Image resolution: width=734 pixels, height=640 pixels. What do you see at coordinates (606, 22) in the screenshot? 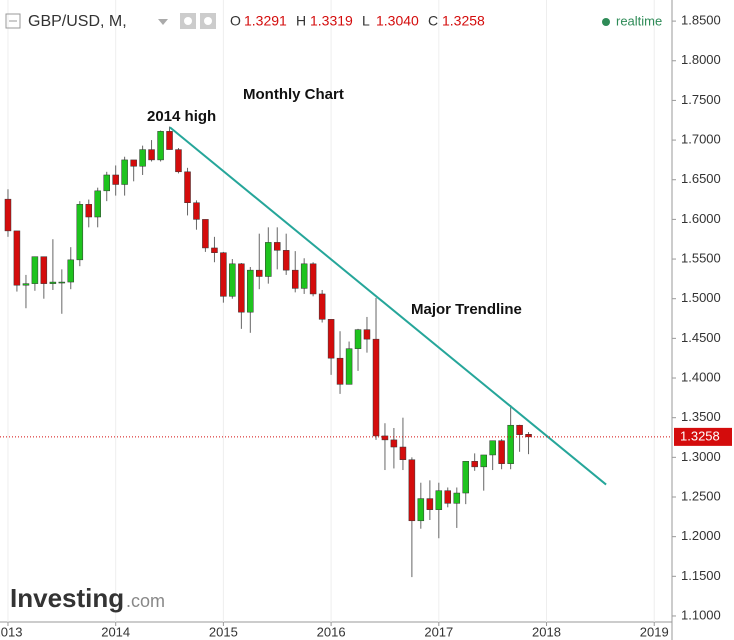
I see `realtime-dot` at bounding box center [606, 22].